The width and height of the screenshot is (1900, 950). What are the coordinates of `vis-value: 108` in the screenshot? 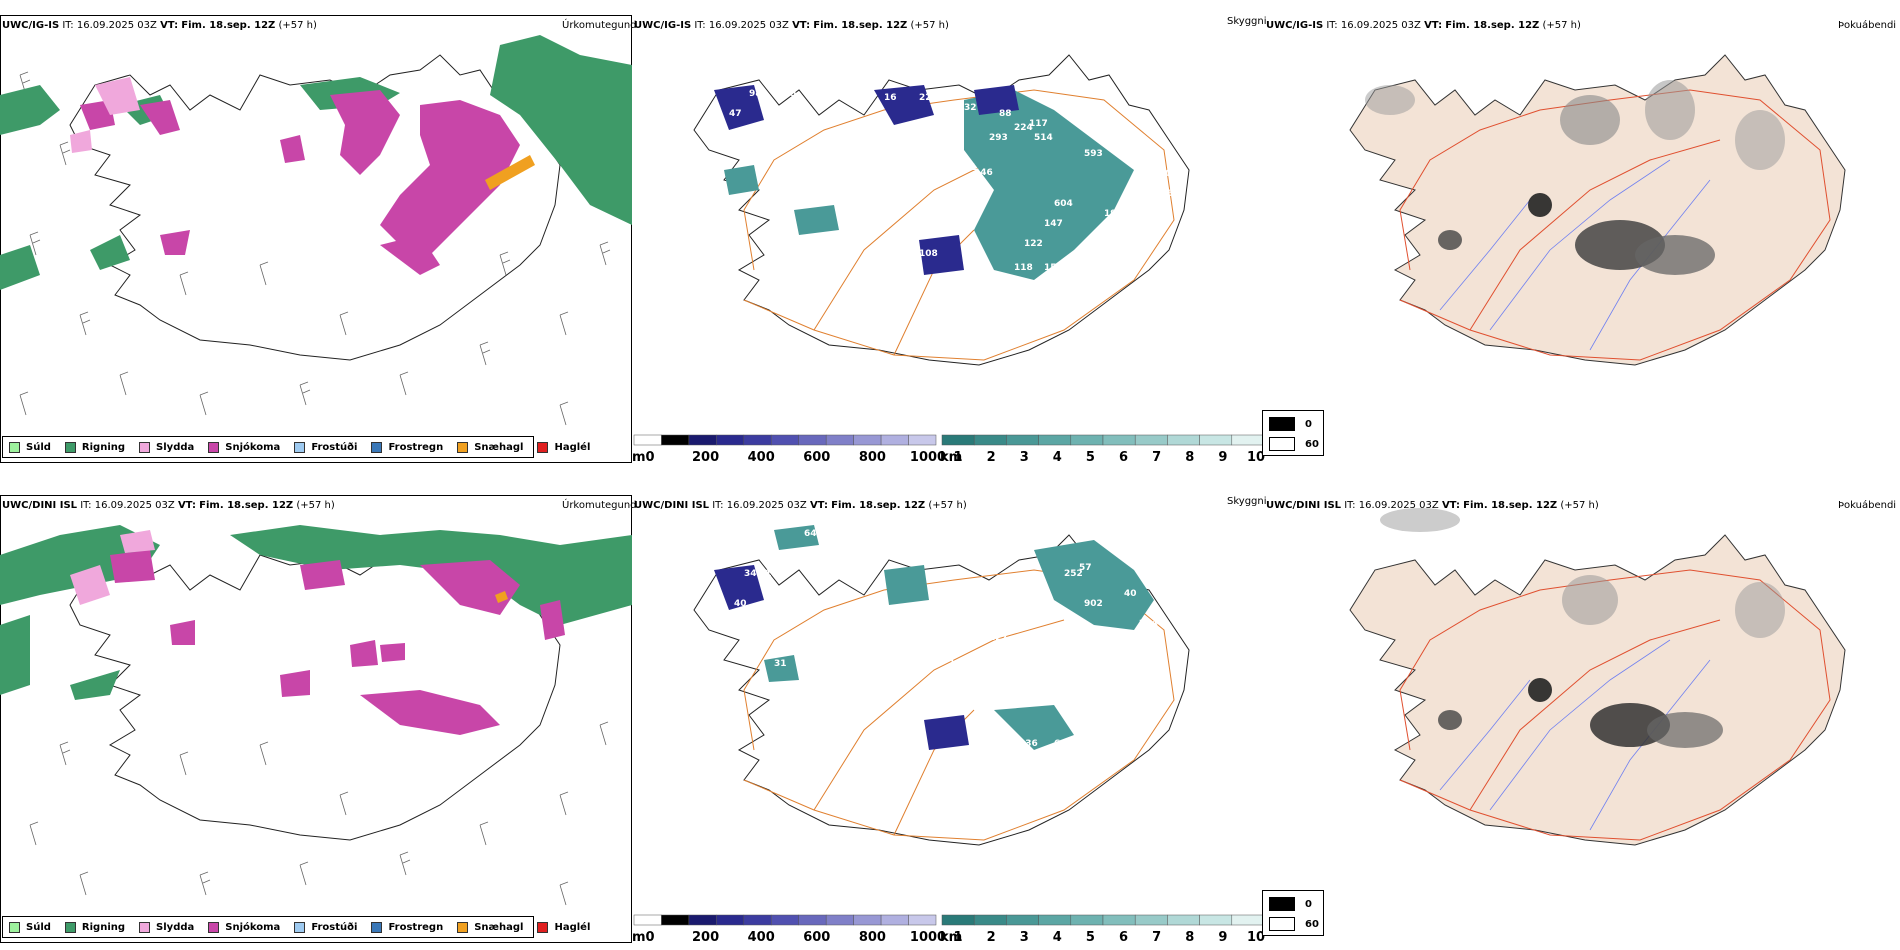 It's located at (928, 254).